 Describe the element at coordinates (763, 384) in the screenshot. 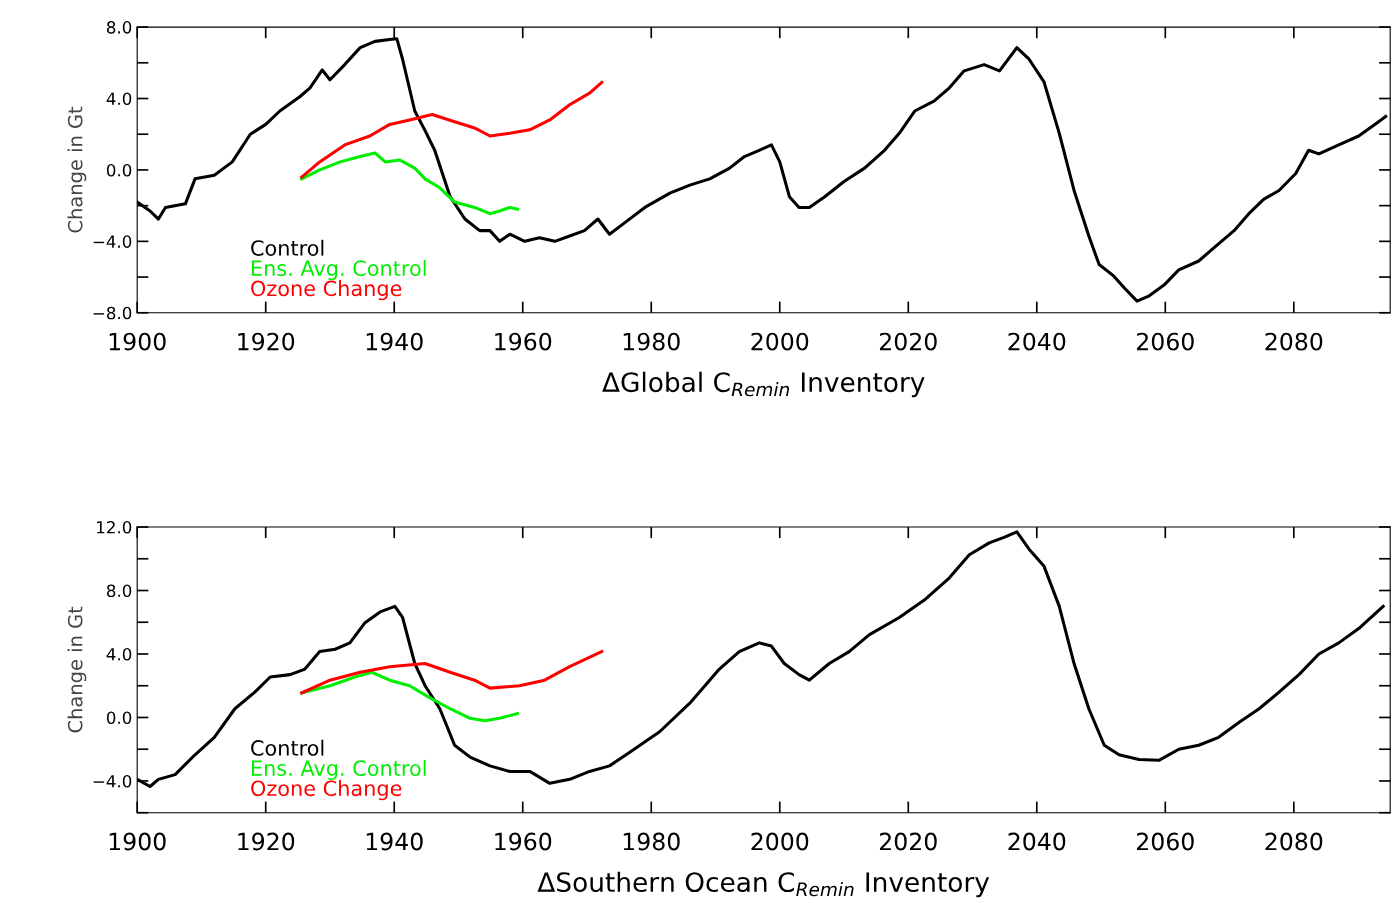

I see `x-axis-title: ΔGlobal C$_{Remin}$ Inventory` at that location.